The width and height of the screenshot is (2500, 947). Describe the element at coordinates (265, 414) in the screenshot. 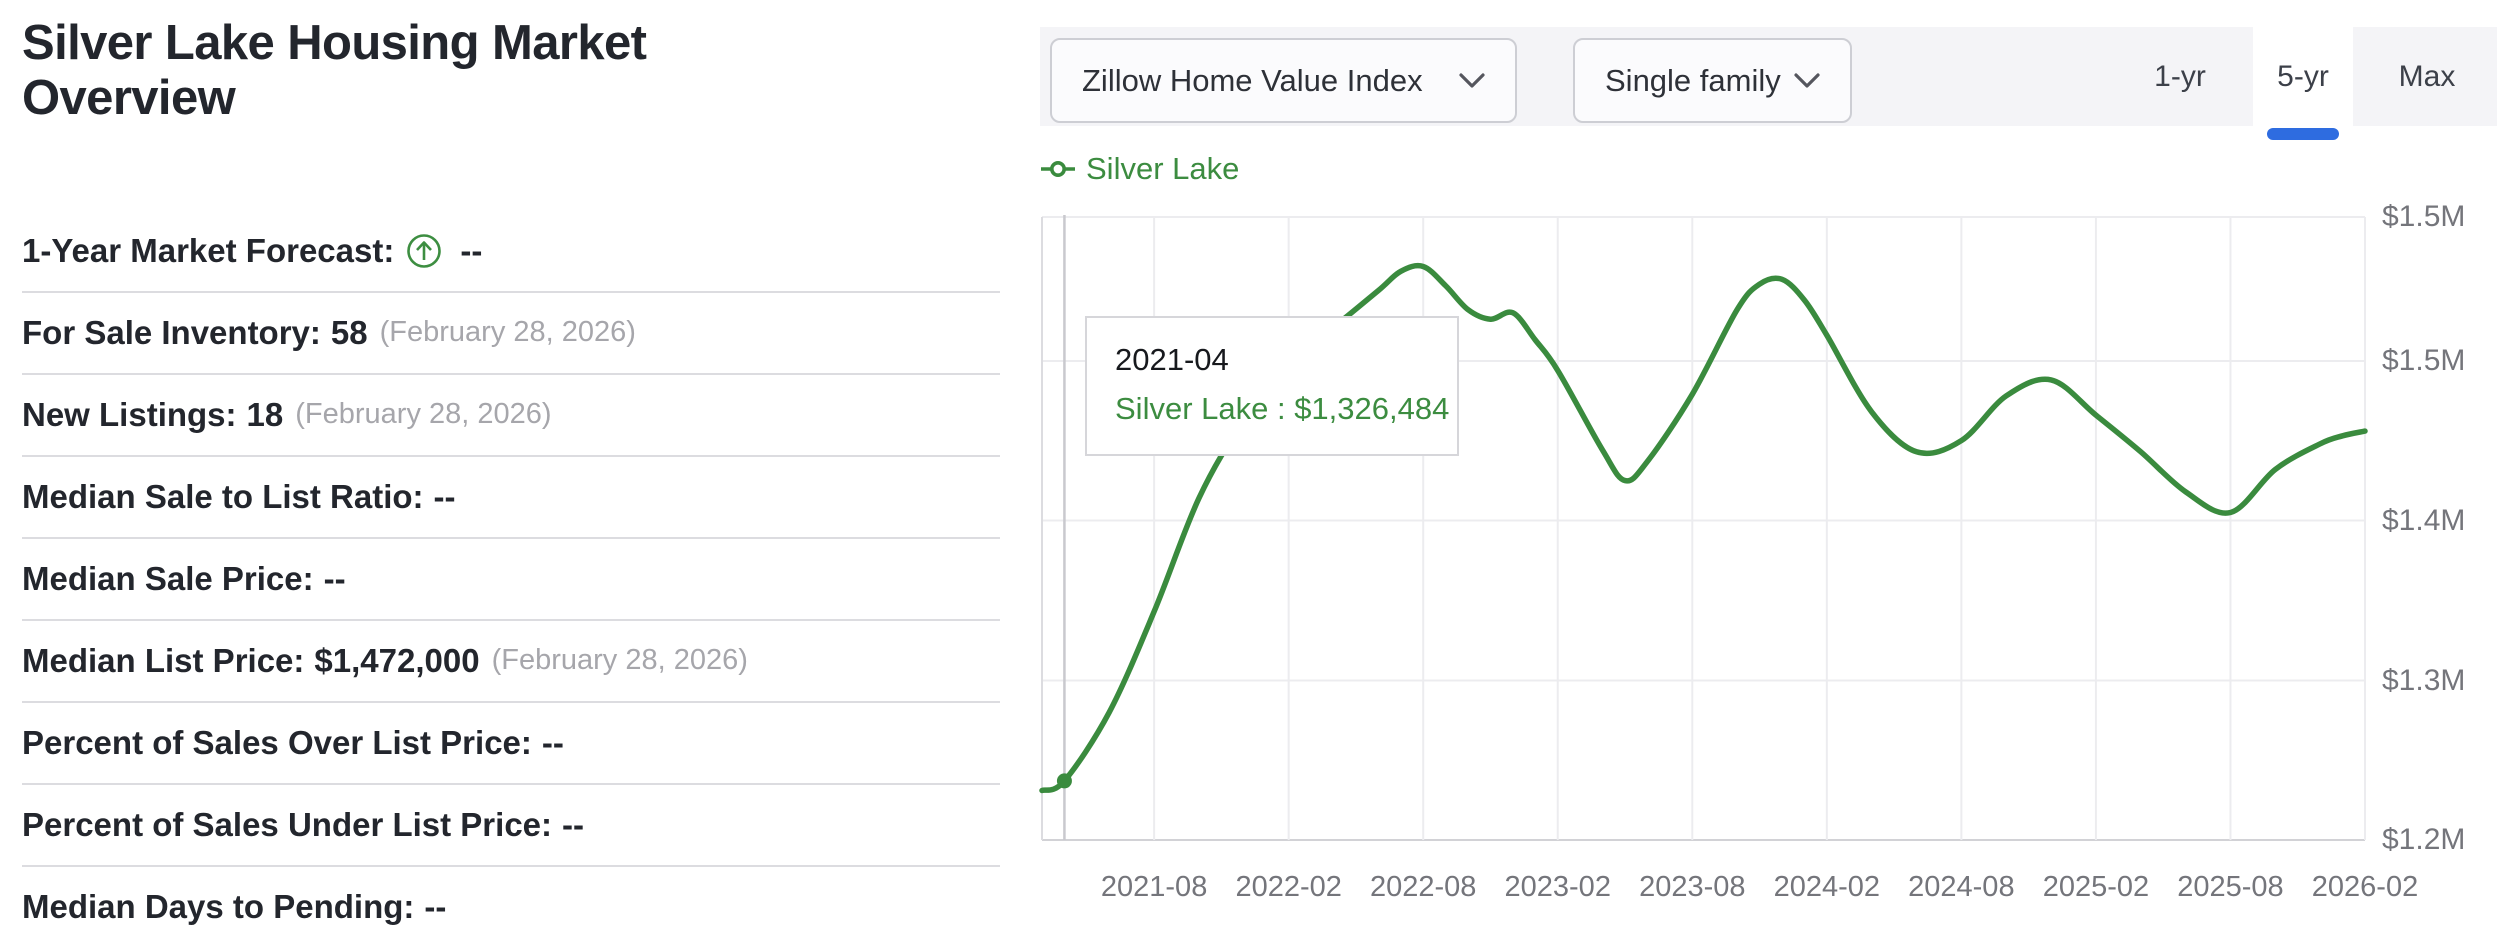

I see `stat-value: 18` at that location.